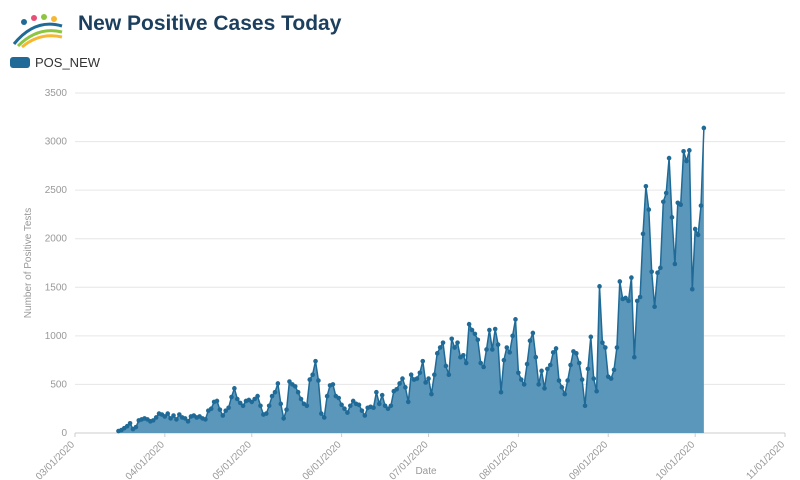 The height and width of the screenshot is (480, 800). Describe the element at coordinates (68, 62) in the screenshot. I see `legend-label: POS_NEW` at that location.